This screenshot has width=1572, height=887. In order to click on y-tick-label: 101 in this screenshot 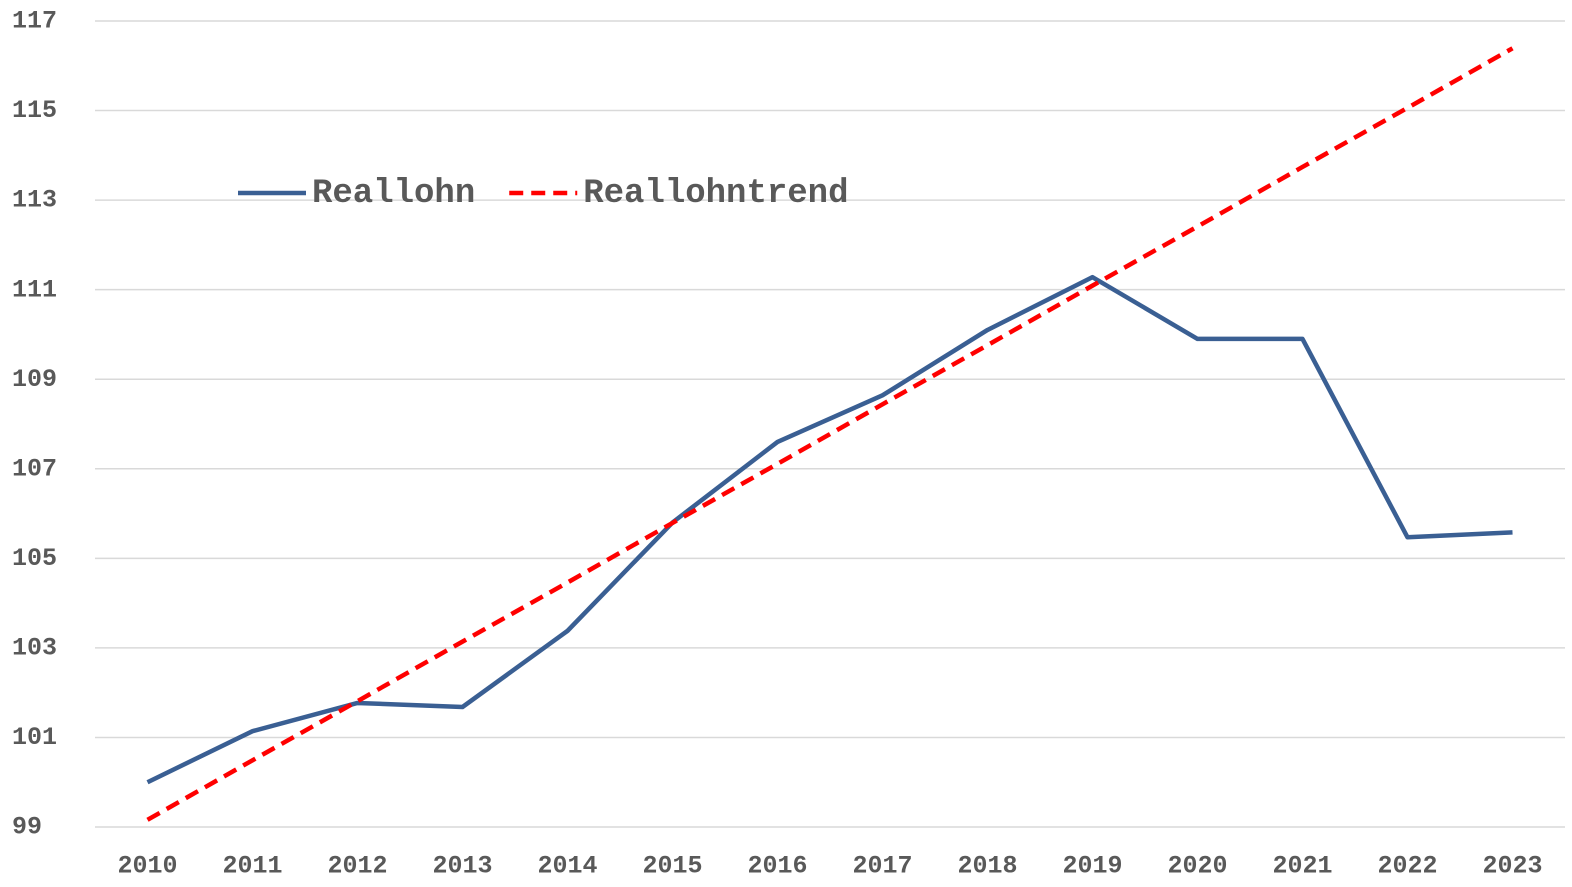, I will do `click(34, 737)`.